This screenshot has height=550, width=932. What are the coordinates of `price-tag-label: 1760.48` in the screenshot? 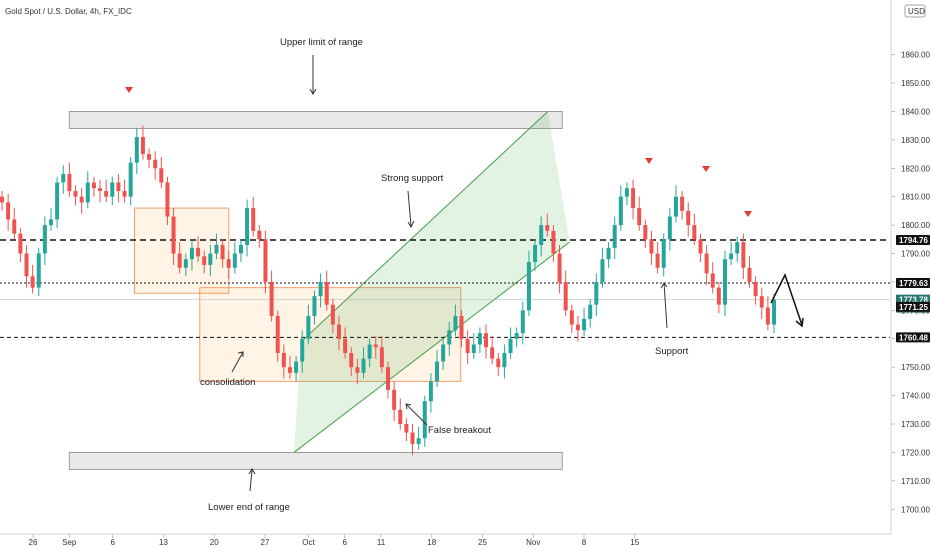 It's located at (913, 337).